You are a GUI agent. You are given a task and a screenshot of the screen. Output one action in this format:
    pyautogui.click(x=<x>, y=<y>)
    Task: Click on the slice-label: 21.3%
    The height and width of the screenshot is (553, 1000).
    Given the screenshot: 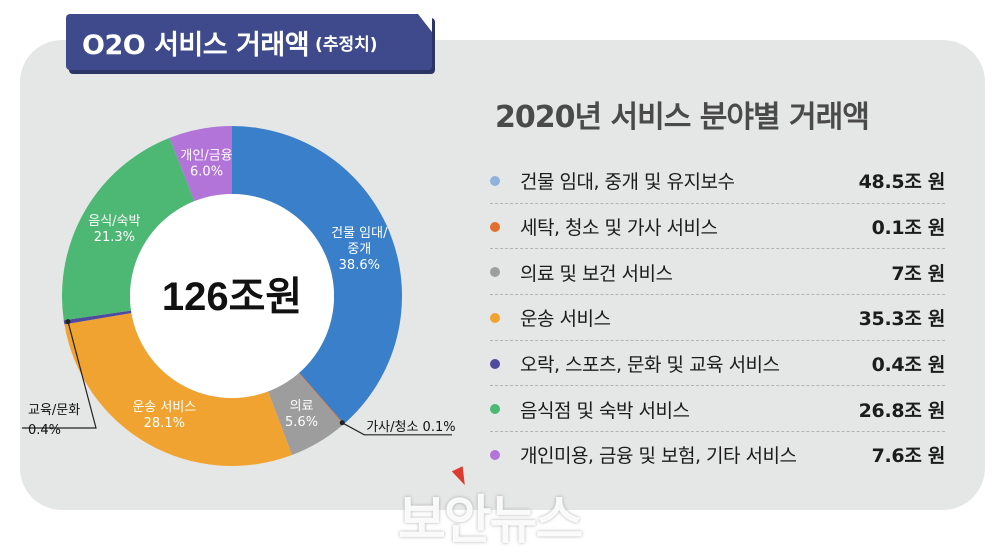 What is the action you would take?
    pyautogui.click(x=114, y=237)
    